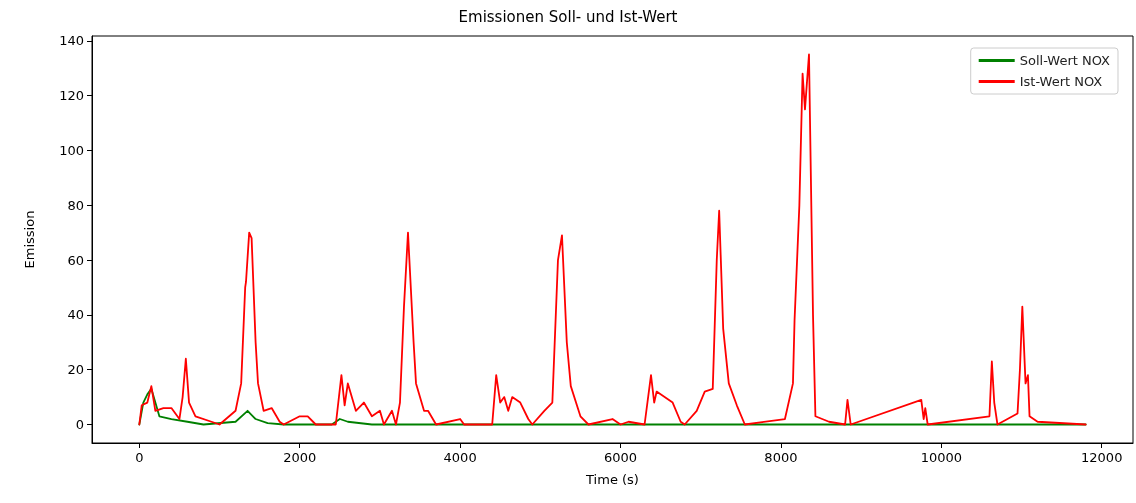 Image resolution: width=1136 pixels, height=503 pixels. What do you see at coordinates (29, 239) in the screenshot?
I see `y-axis-title: Emission` at bounding box center [29, 239].